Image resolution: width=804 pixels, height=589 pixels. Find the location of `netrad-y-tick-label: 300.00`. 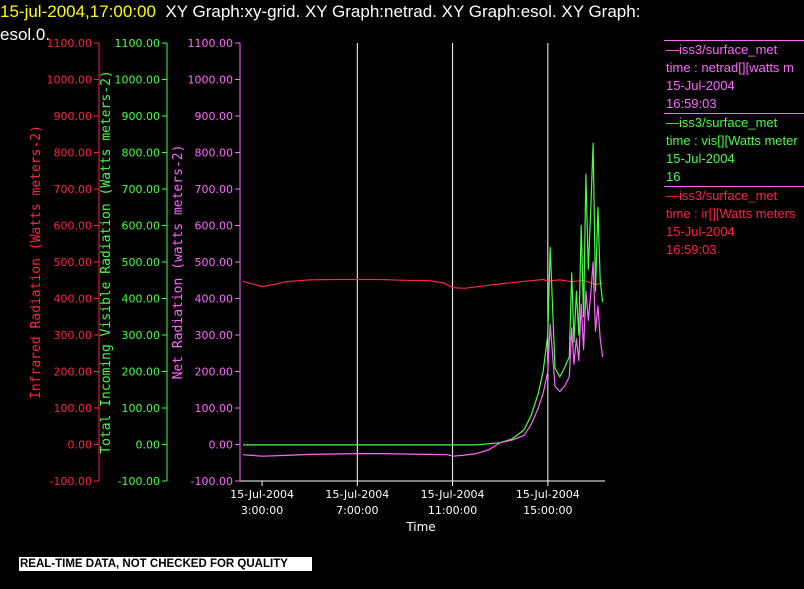

netrad-y-tick-label: 300.00 is located at coordinates (214, 335).